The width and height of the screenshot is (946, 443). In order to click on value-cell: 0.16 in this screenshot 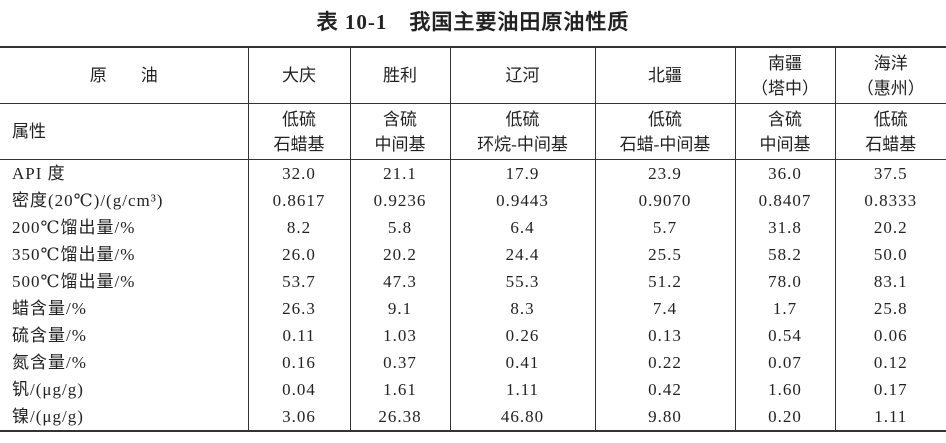, I will do `click(298, 362)`.